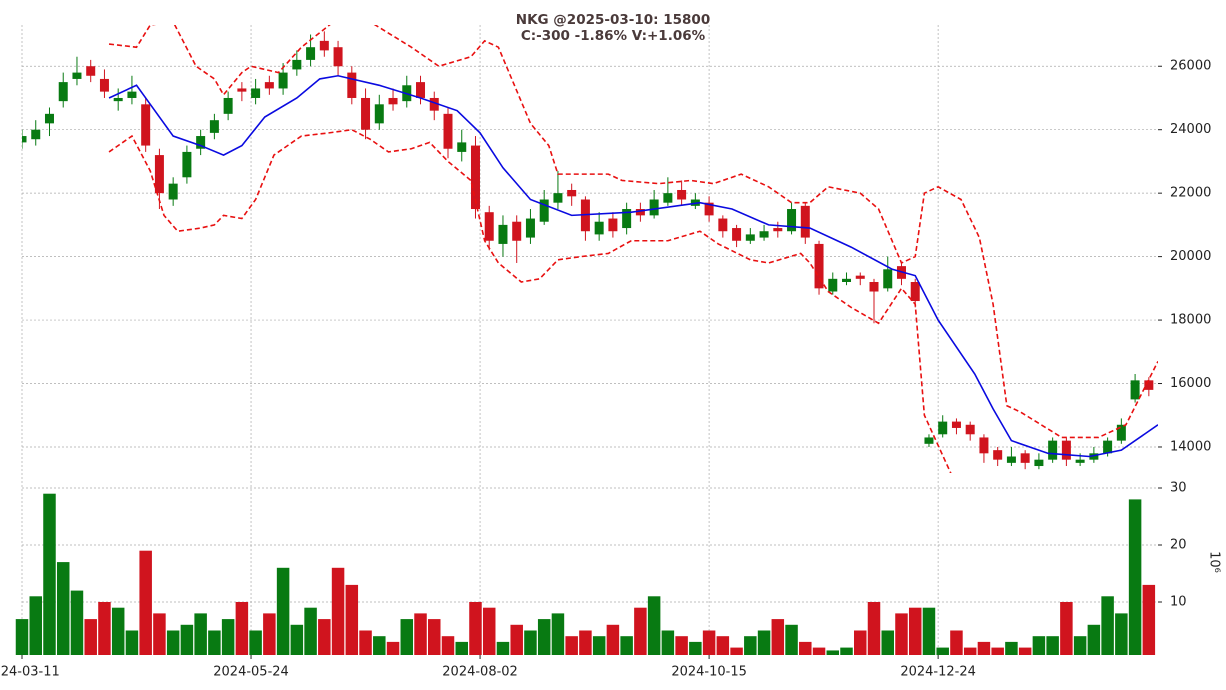  What do you see at coordinates (1190, 446) in the screenshot?
I see `y-tick-label: 14000` at bounding box center [1190, 446].